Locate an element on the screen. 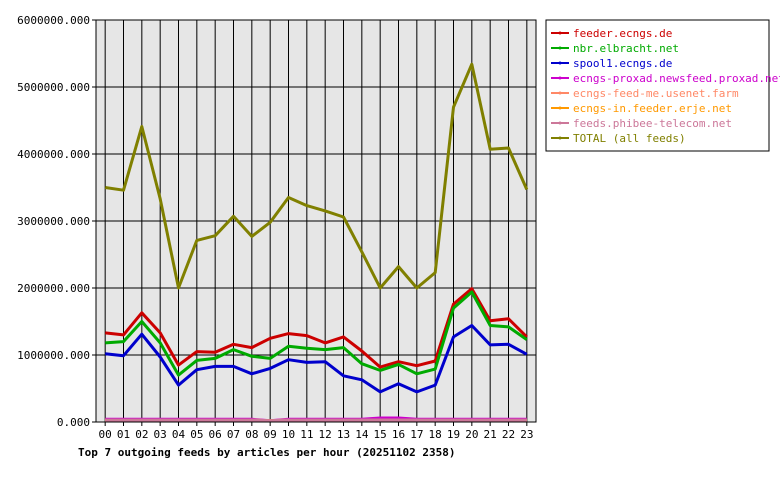  x-tick-label: 20 is located at coordinates (471, 434).